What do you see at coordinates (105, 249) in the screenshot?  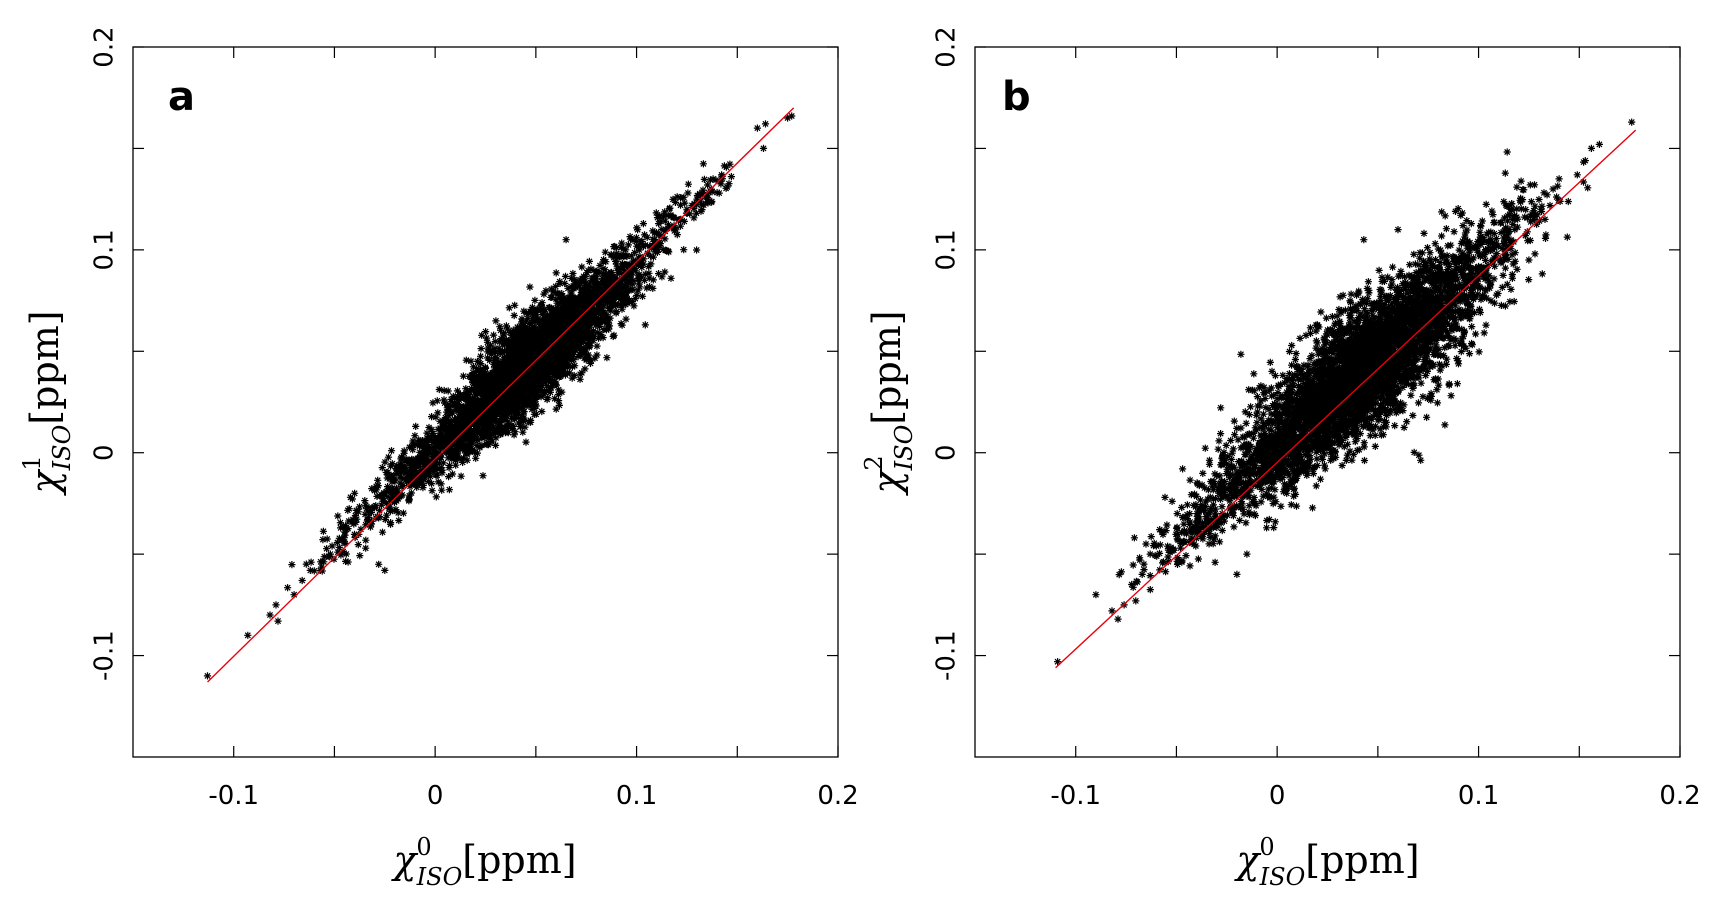 I see `y-tick-label: 0.1` at bounding box center [105, 249].